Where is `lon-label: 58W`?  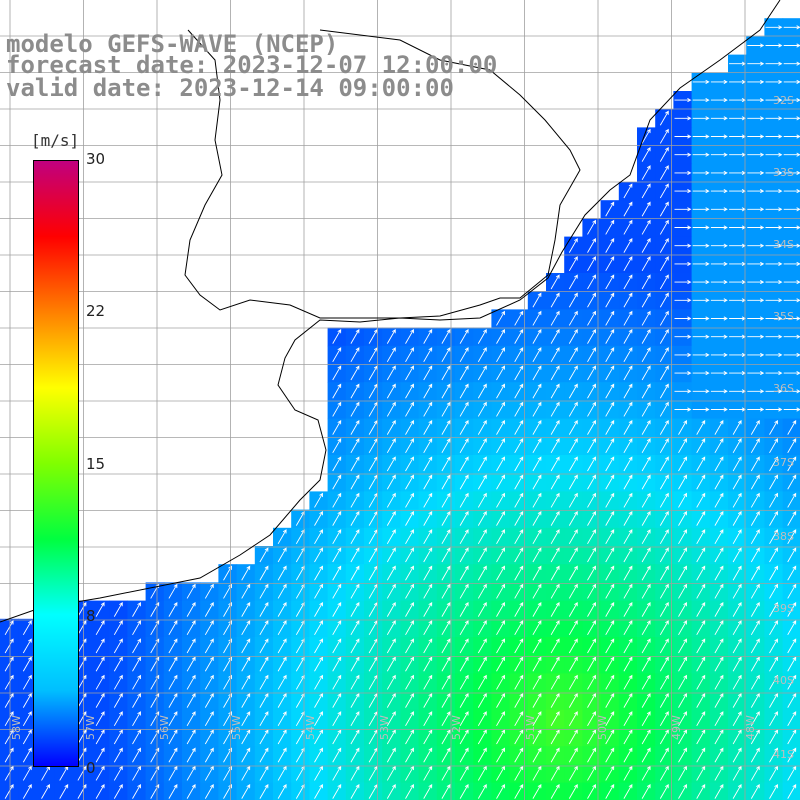
lon-label: 58W is located at coordinates (16, 727).